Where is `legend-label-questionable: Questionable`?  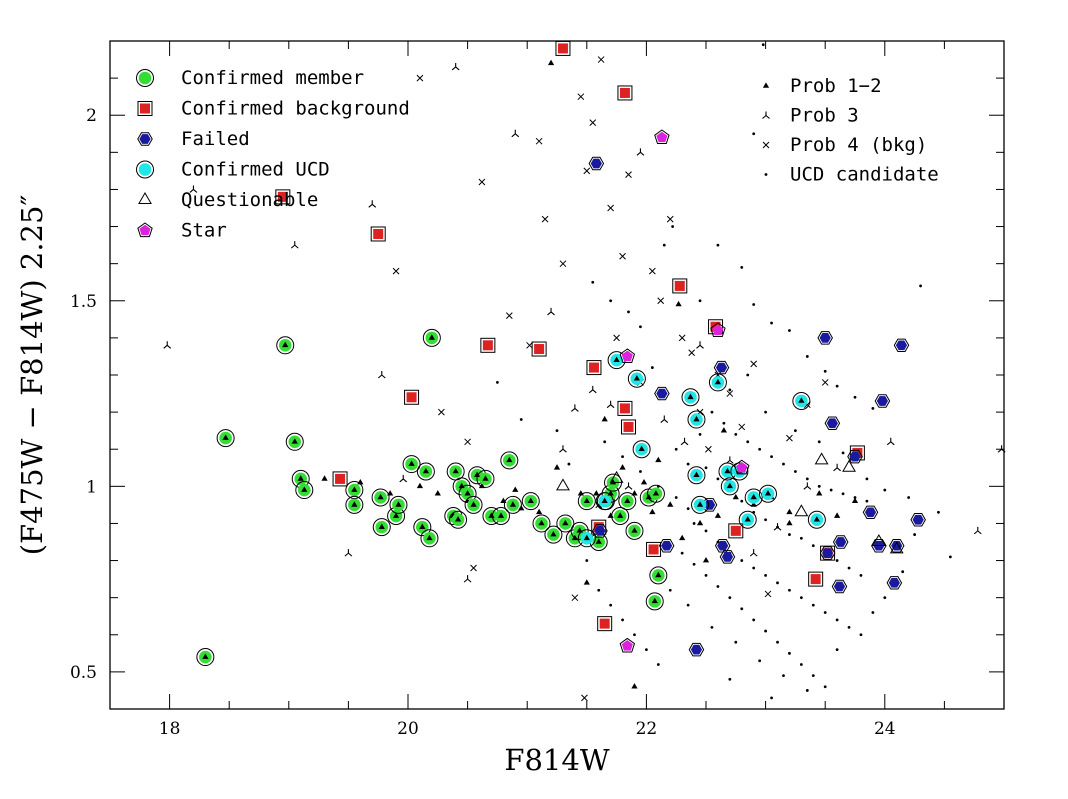 legend-label-questionable: Questionable is located at coordinates (249, 200).